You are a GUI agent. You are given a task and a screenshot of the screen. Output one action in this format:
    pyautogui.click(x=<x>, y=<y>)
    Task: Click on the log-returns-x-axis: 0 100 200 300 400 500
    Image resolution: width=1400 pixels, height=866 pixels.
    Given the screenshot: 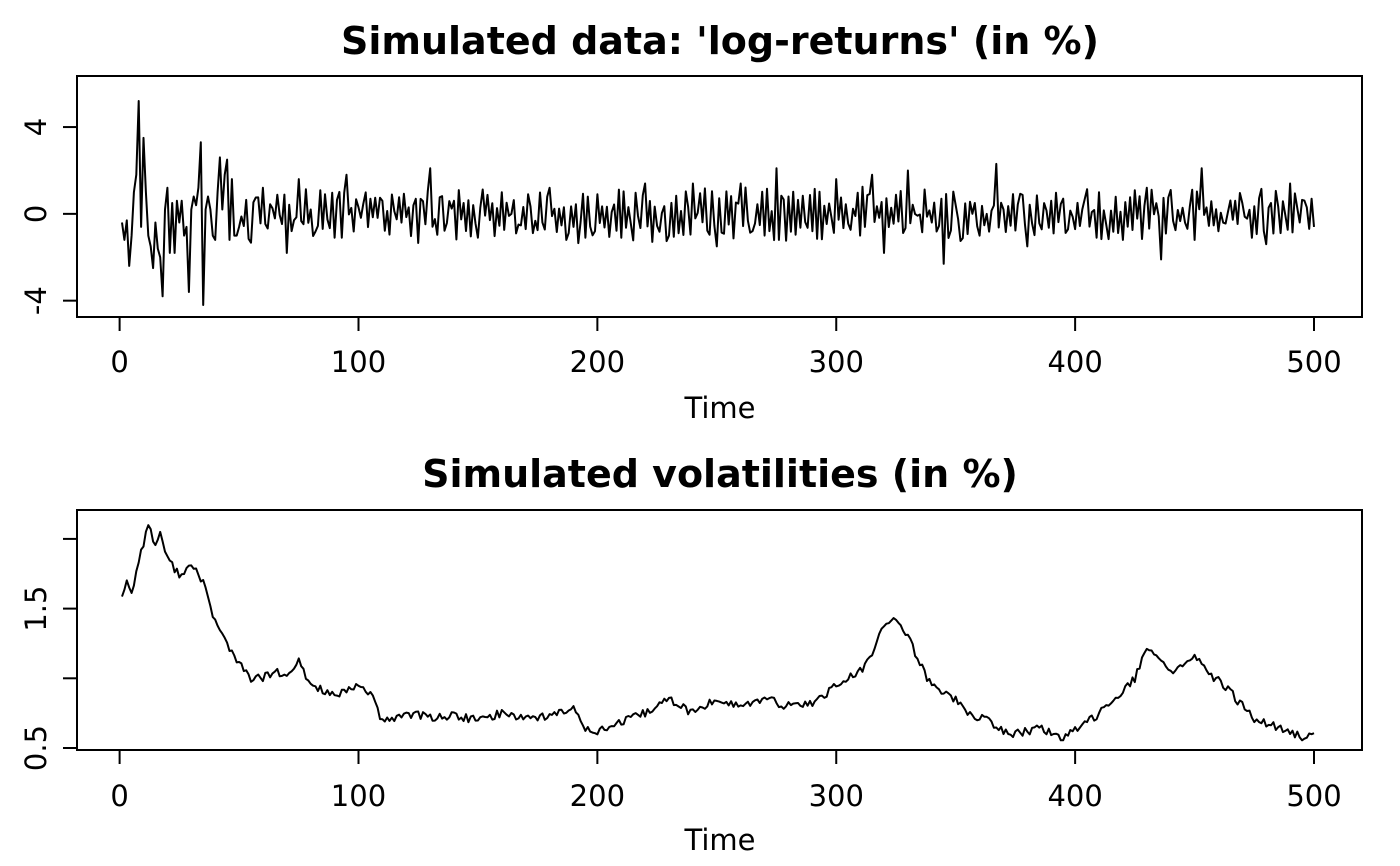 What is the action you would take?
    pyautogui.click(x=726, y=347)
    